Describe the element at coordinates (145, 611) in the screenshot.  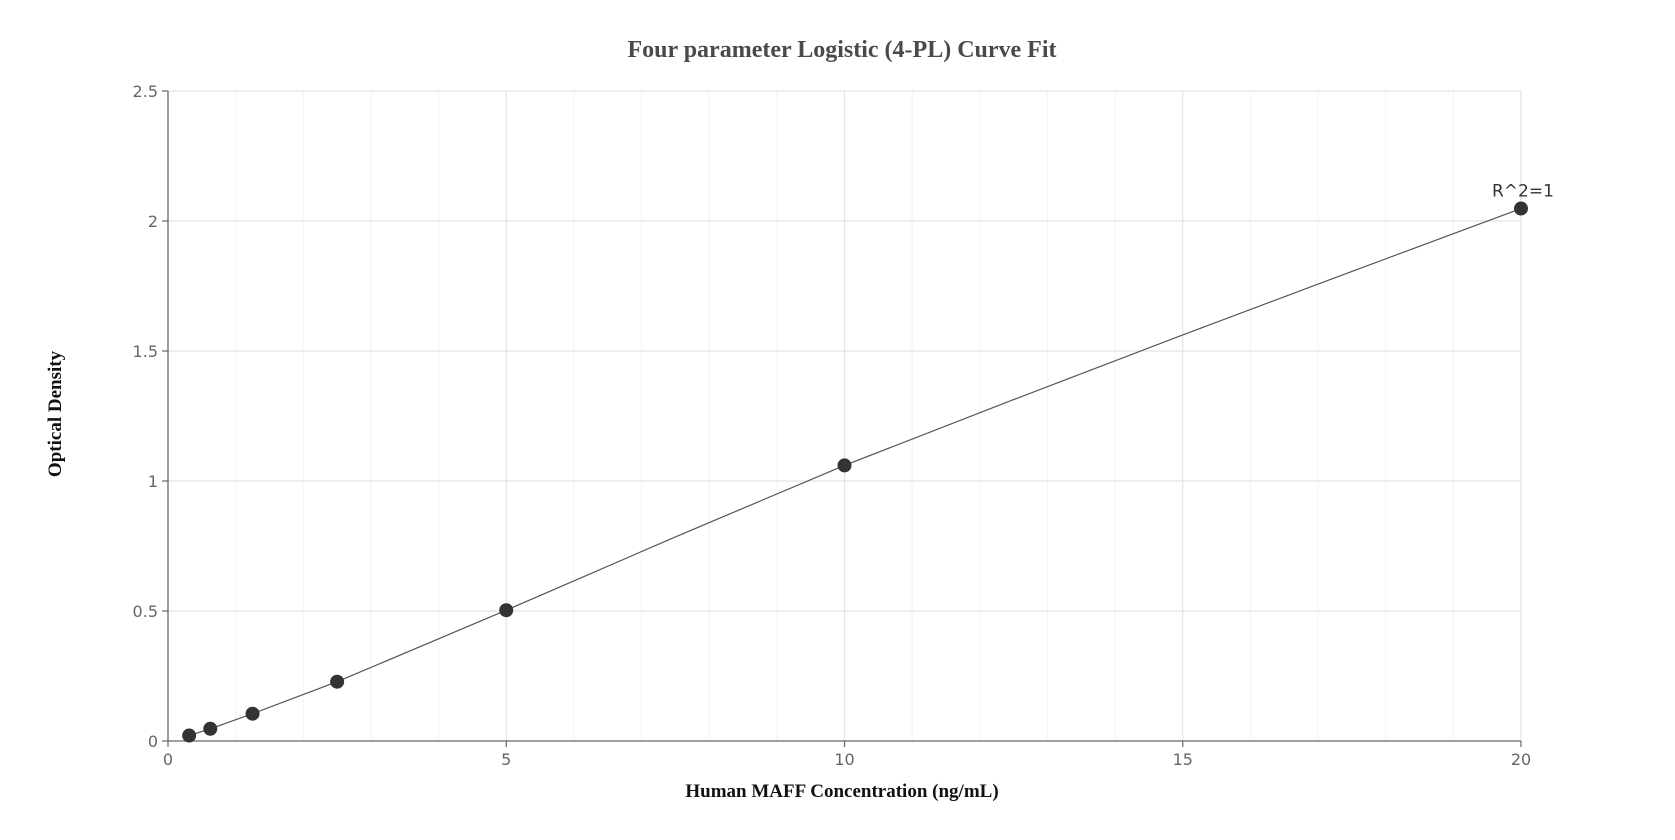
I see `y-tick-label: 0.5` at that location.